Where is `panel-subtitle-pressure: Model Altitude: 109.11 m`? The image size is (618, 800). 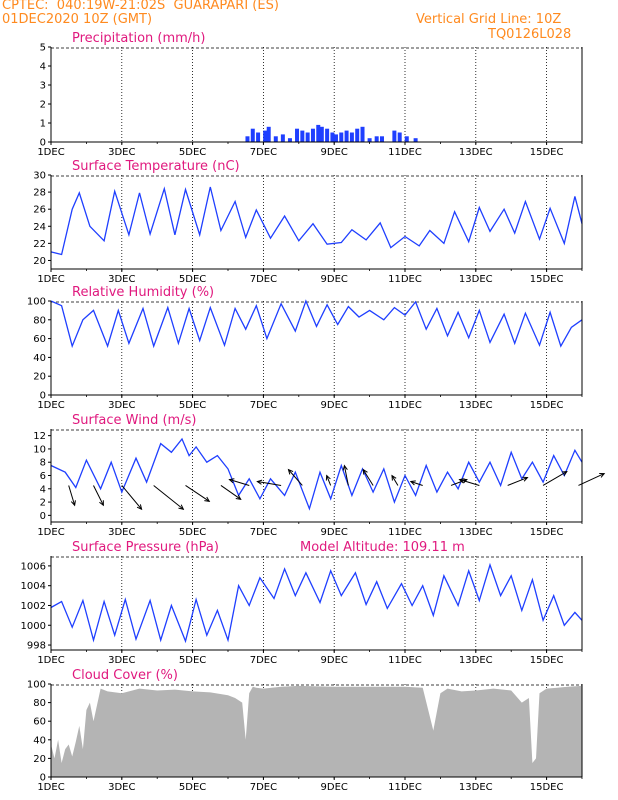 panel-subtitle-pressure: Model Altitude: 109.11 m is located at coordinates (382, 547).